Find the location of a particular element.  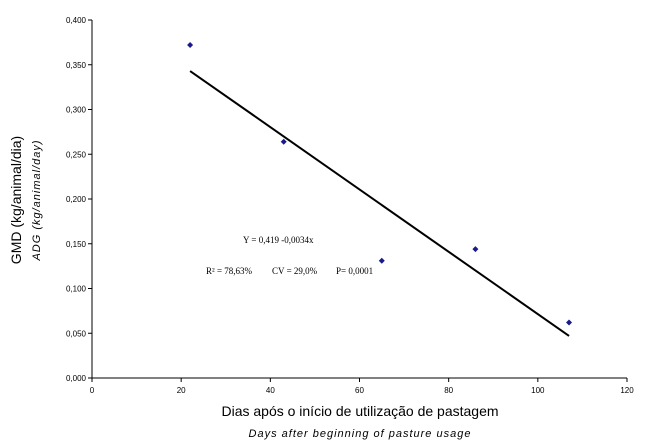

y-axis-title: GMD (kg/animal/dia) is located at coordinates (16, 200).